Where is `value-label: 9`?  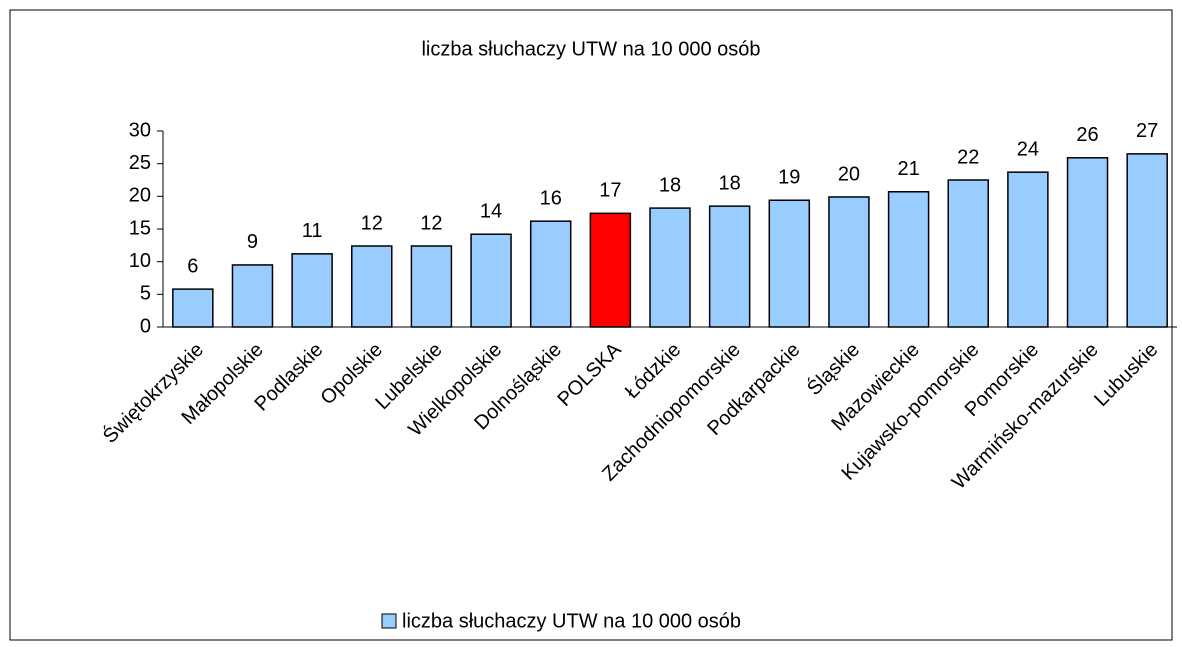
value-label: 9 is located at coordinates (252, 242).